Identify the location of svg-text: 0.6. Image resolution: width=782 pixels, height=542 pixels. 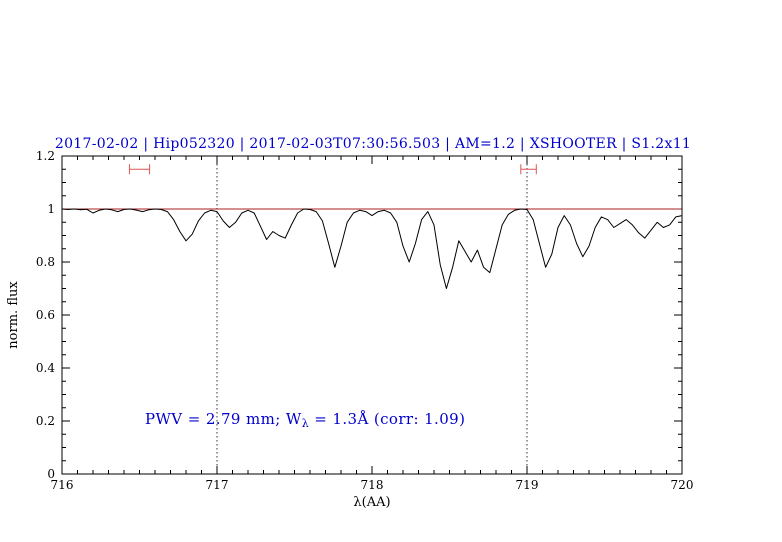
(45, 315).